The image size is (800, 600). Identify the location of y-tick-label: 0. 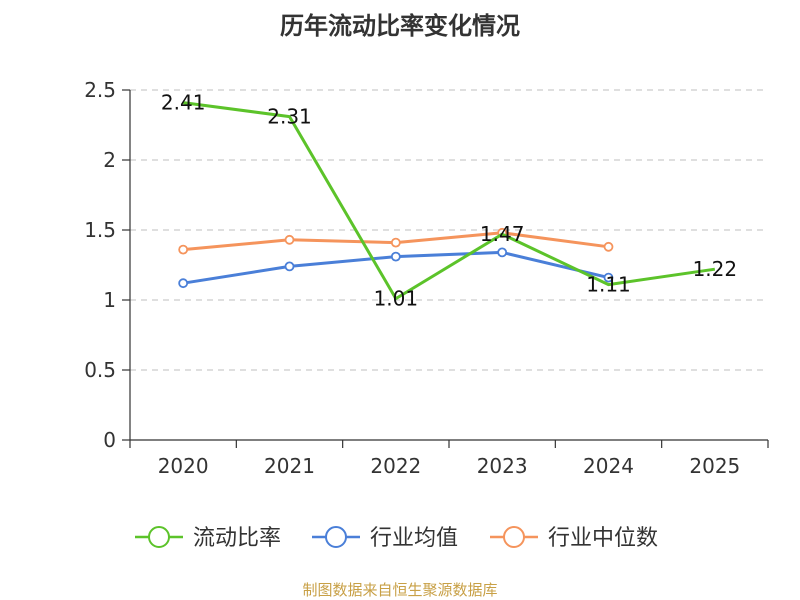
(109, 440).